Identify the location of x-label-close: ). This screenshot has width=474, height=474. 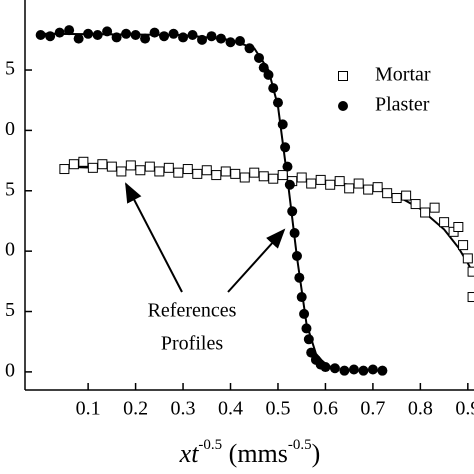
(316, 453).